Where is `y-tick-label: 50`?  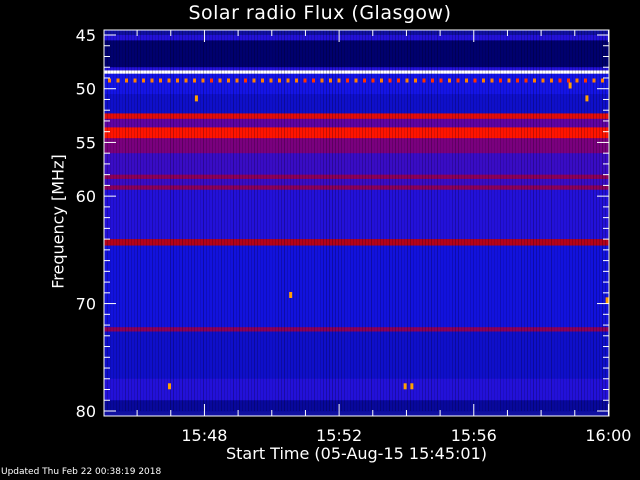 y-tick-label: 50 is located at coordinates (86, 89).